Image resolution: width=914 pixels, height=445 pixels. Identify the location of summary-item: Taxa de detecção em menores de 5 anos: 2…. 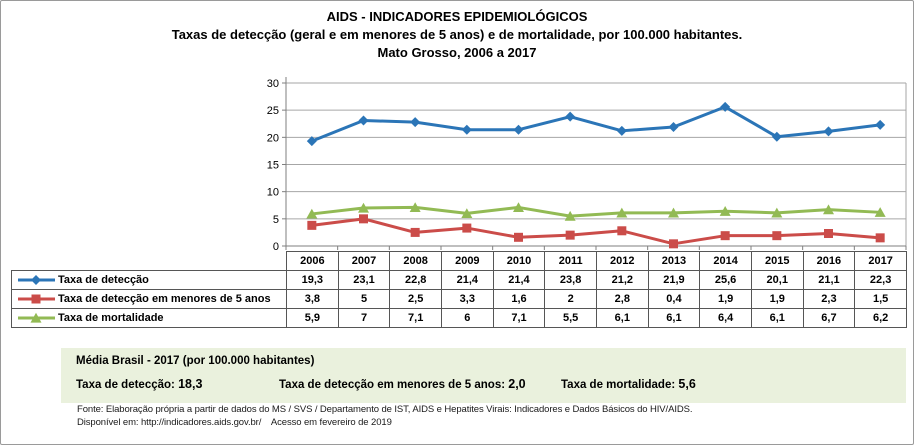
(402, 384).